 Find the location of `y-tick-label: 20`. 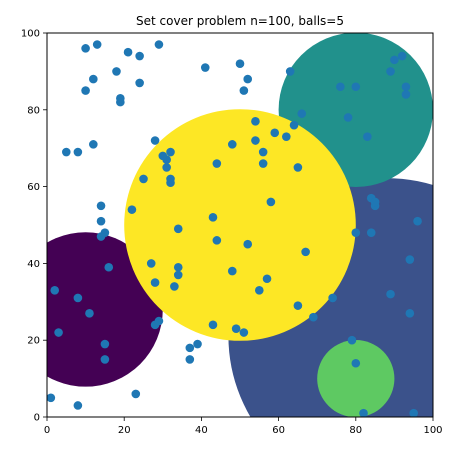

y-tick-label: 20 is located at coordinates (33, 341).